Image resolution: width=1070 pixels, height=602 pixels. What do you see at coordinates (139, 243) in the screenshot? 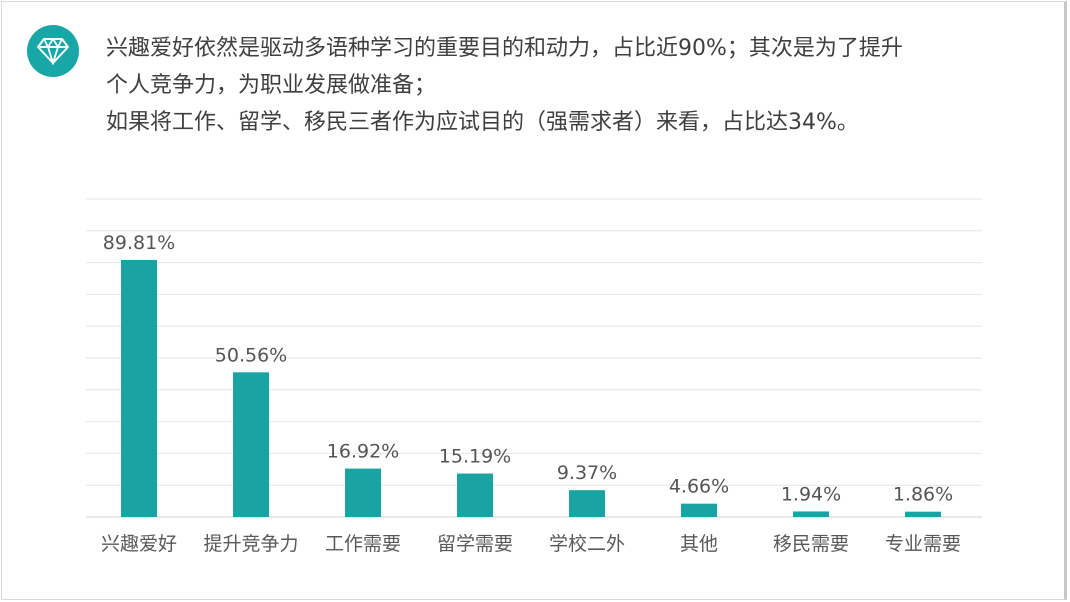
I see `chart-data-label: 89.81%` at bounding box center [139, 243].